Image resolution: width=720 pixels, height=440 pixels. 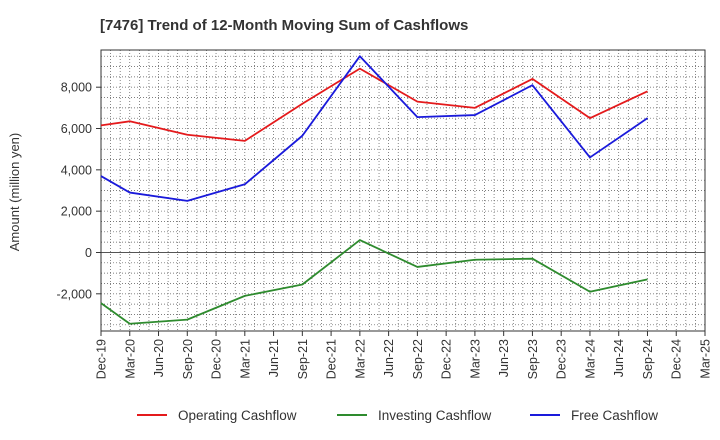 I want to click on legend-label: Operating Cashflow, so click(x=237, y=415).